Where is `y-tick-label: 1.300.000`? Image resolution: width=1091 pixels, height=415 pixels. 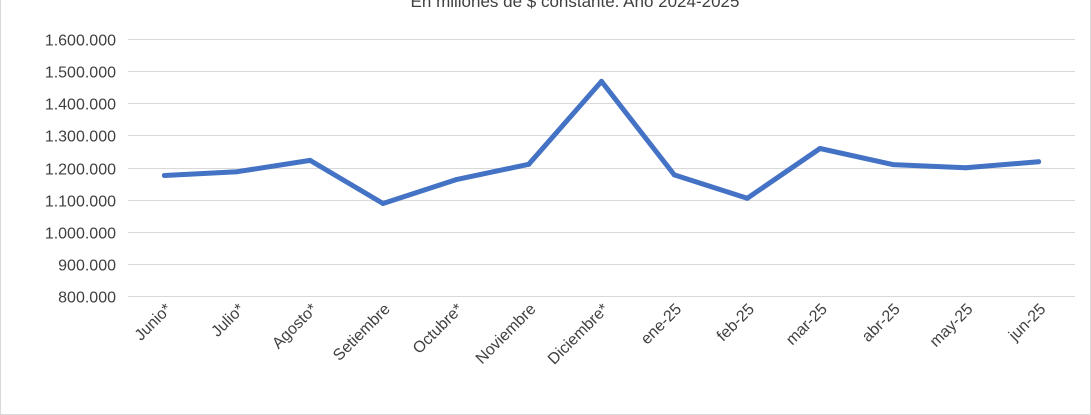 y-tick-label: 1.300.000 is located at coordinates (80, 137).